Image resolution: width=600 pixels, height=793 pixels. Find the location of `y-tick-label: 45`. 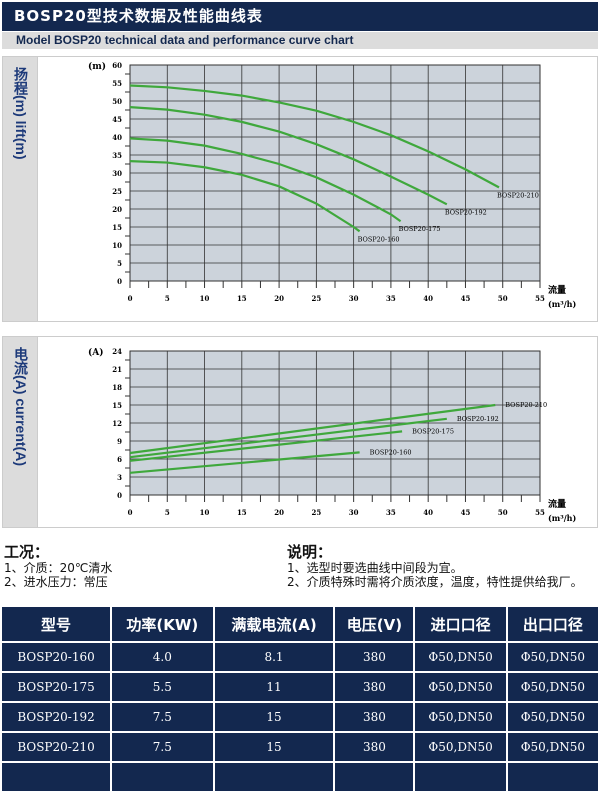

y-tick-label: 45 is located at coordinates (117, 119).